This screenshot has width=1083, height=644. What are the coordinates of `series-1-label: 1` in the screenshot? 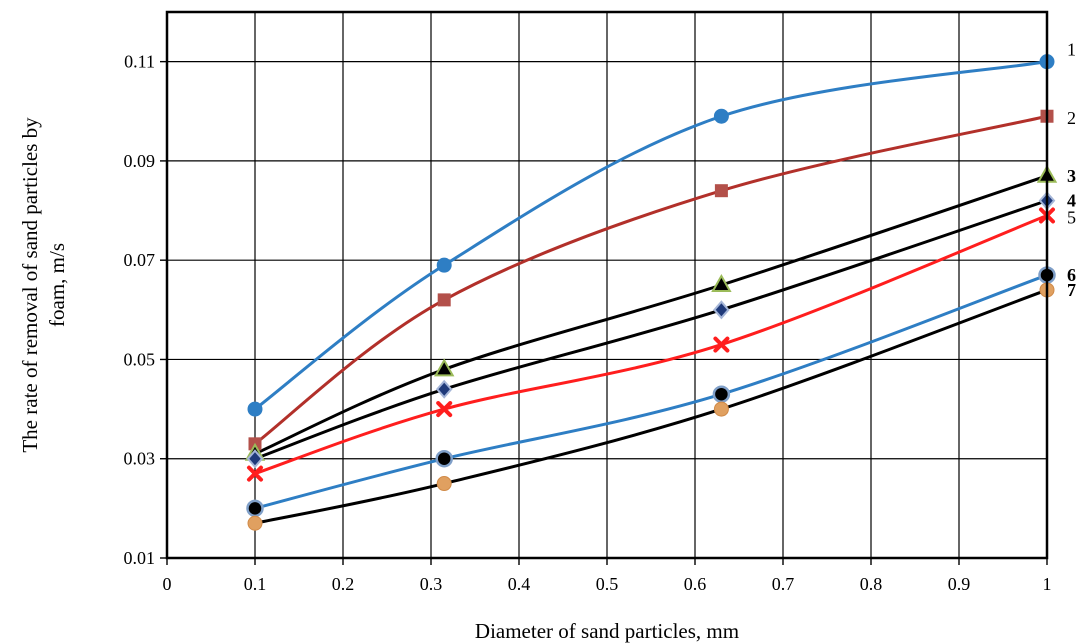 It's located at (1071, 50).